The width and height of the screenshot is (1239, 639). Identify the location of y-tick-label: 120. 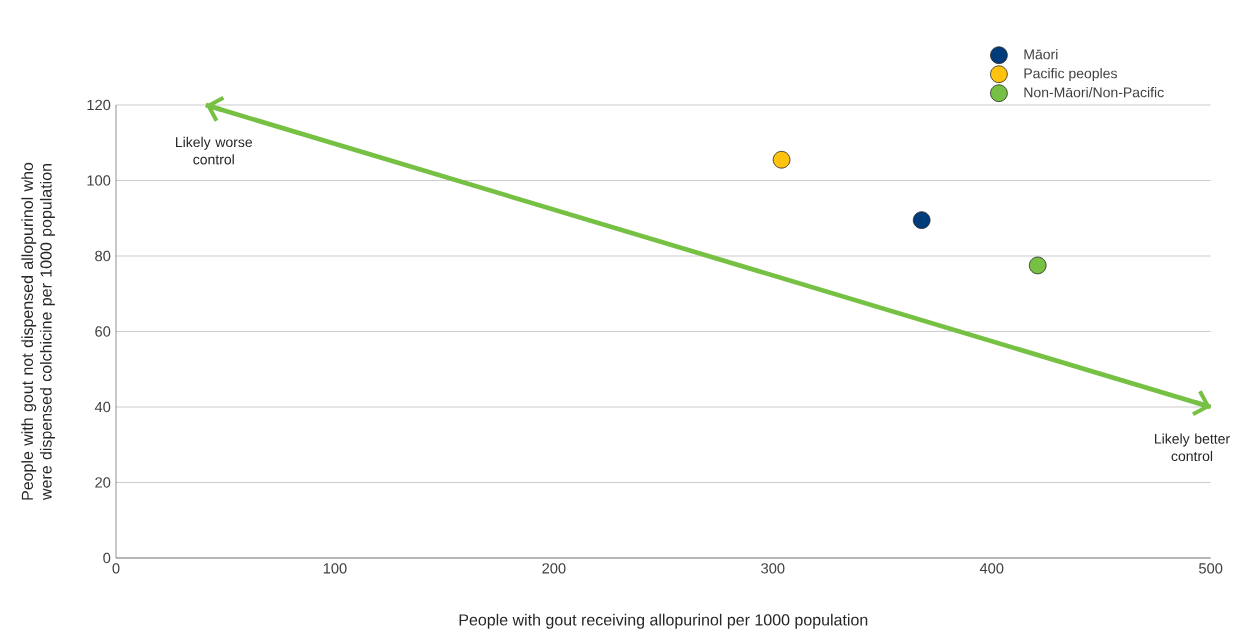
(99, 105).